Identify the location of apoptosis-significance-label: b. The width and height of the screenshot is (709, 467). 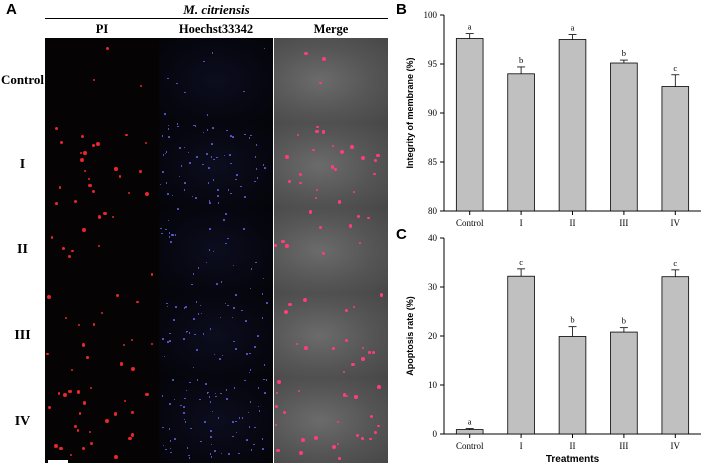
(624, 321).